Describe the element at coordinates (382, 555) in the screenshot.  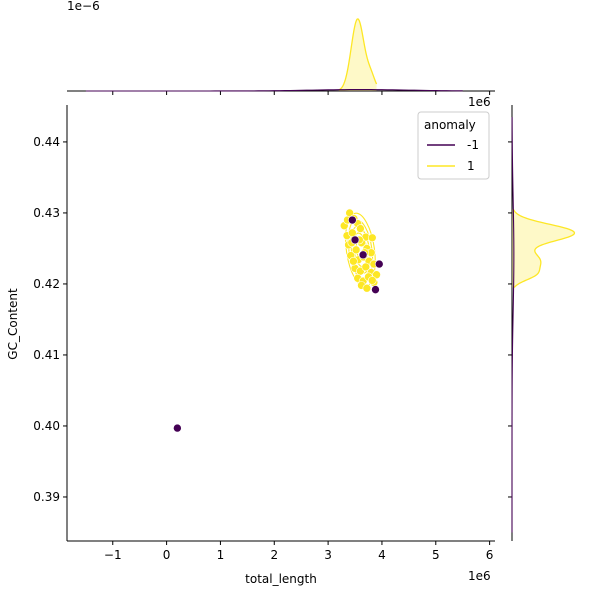
I see `x-tick-label: 4` at that location.